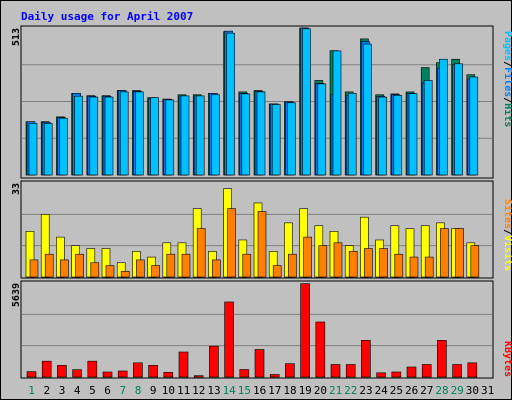 Image resolution: width=512 pixels, height=401 pixels. What do you see at coordinates (213, 390) in the screenshot?
I see `x-tick-label: 13` at bounding box center [213, 390].